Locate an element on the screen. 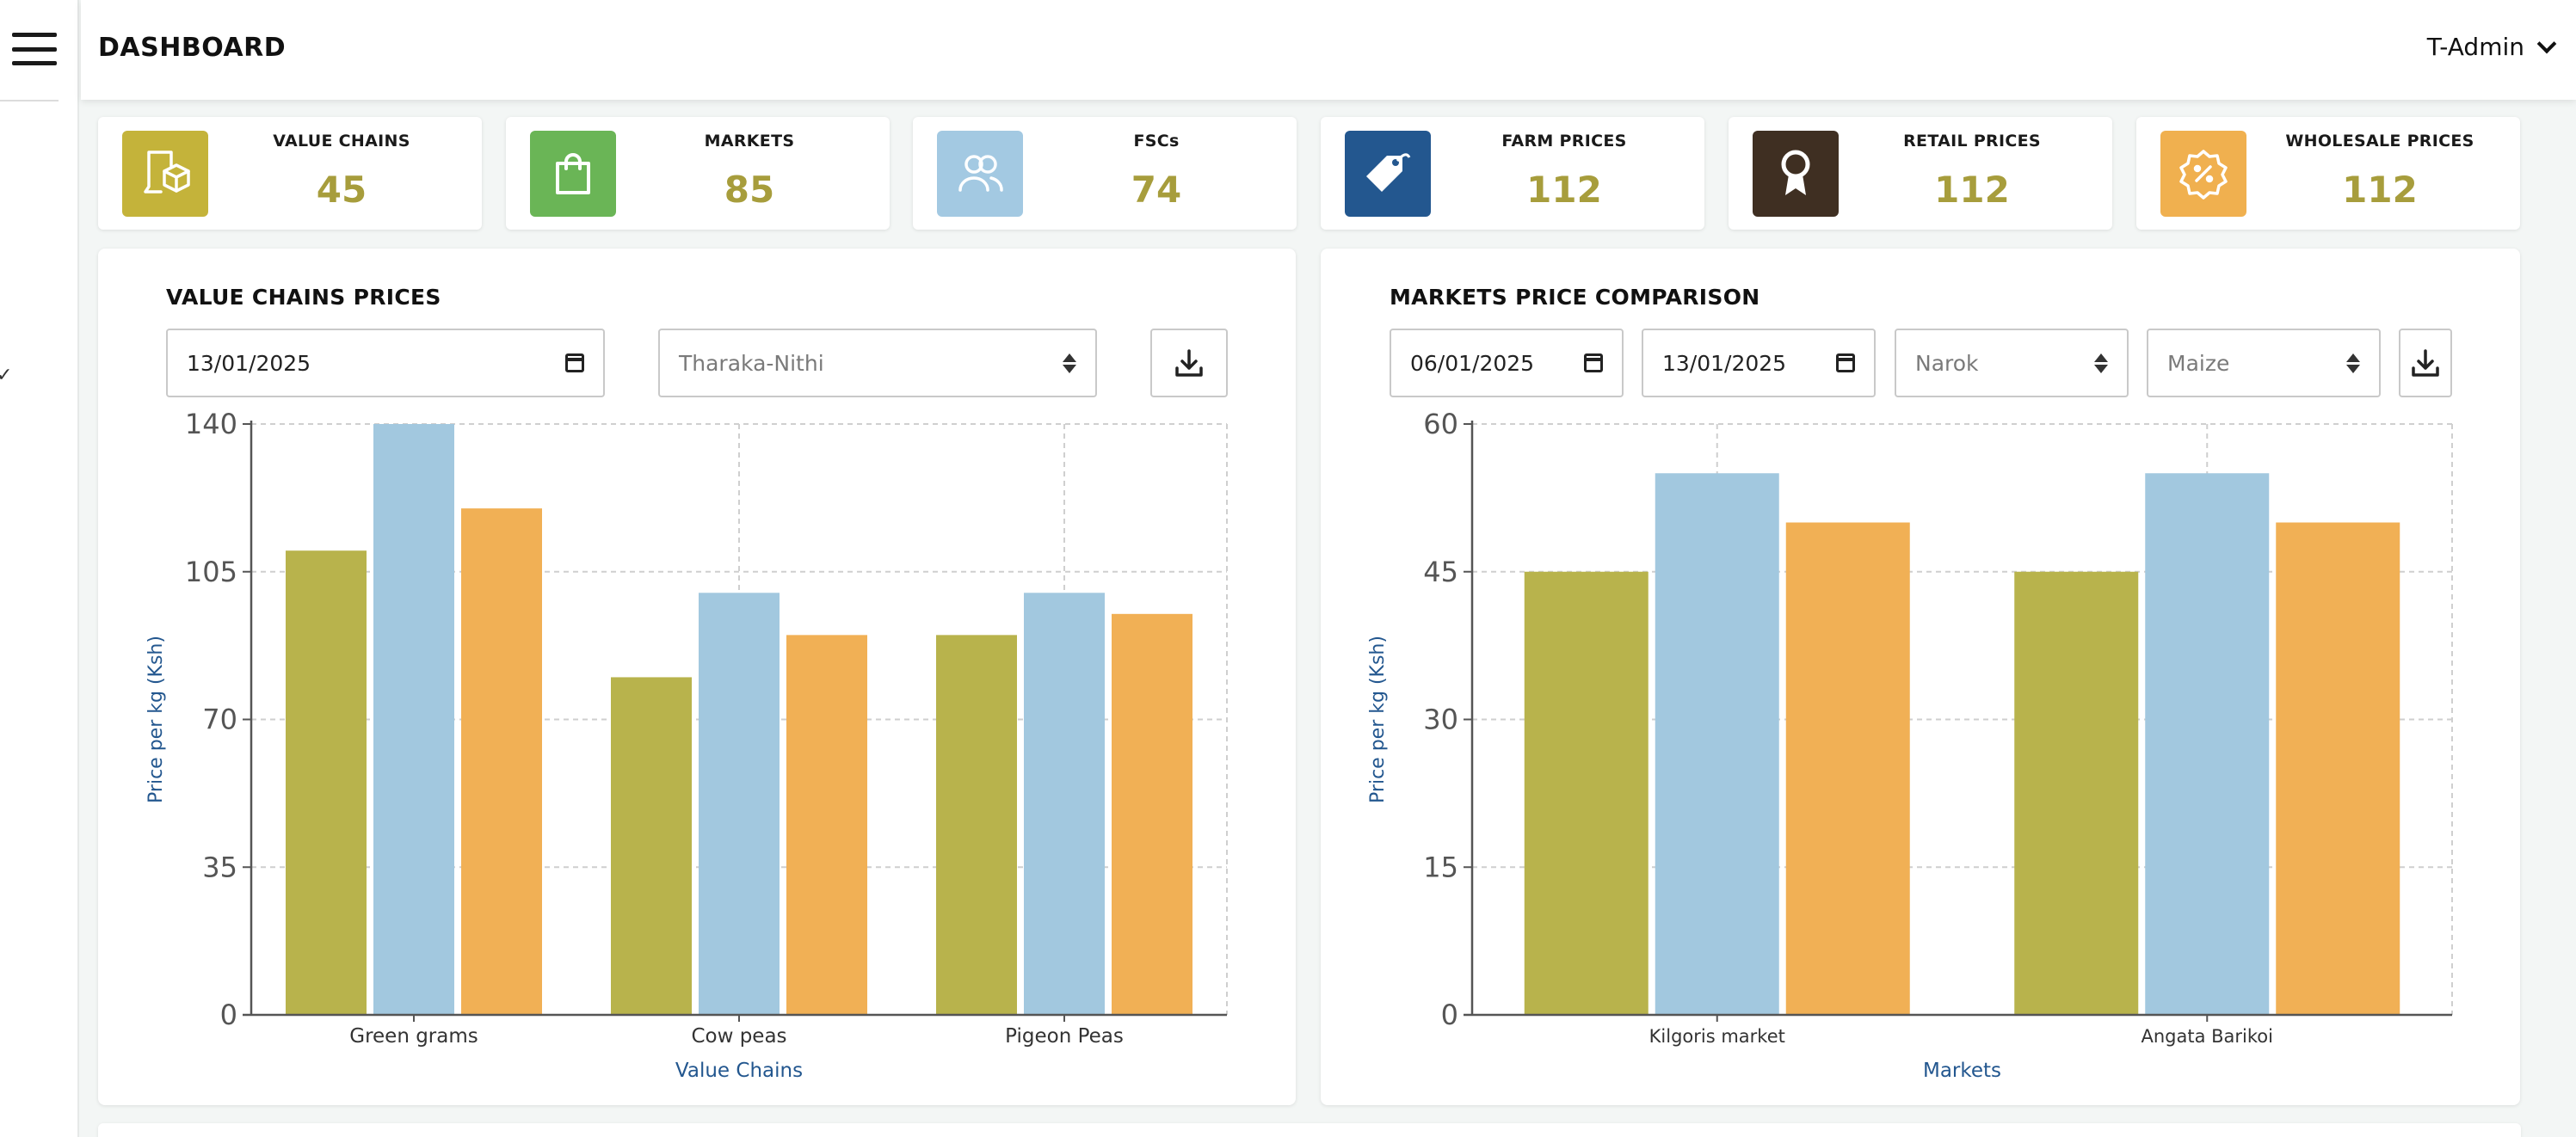  commodity-select: Maize is located at coordinates (2264, 363).